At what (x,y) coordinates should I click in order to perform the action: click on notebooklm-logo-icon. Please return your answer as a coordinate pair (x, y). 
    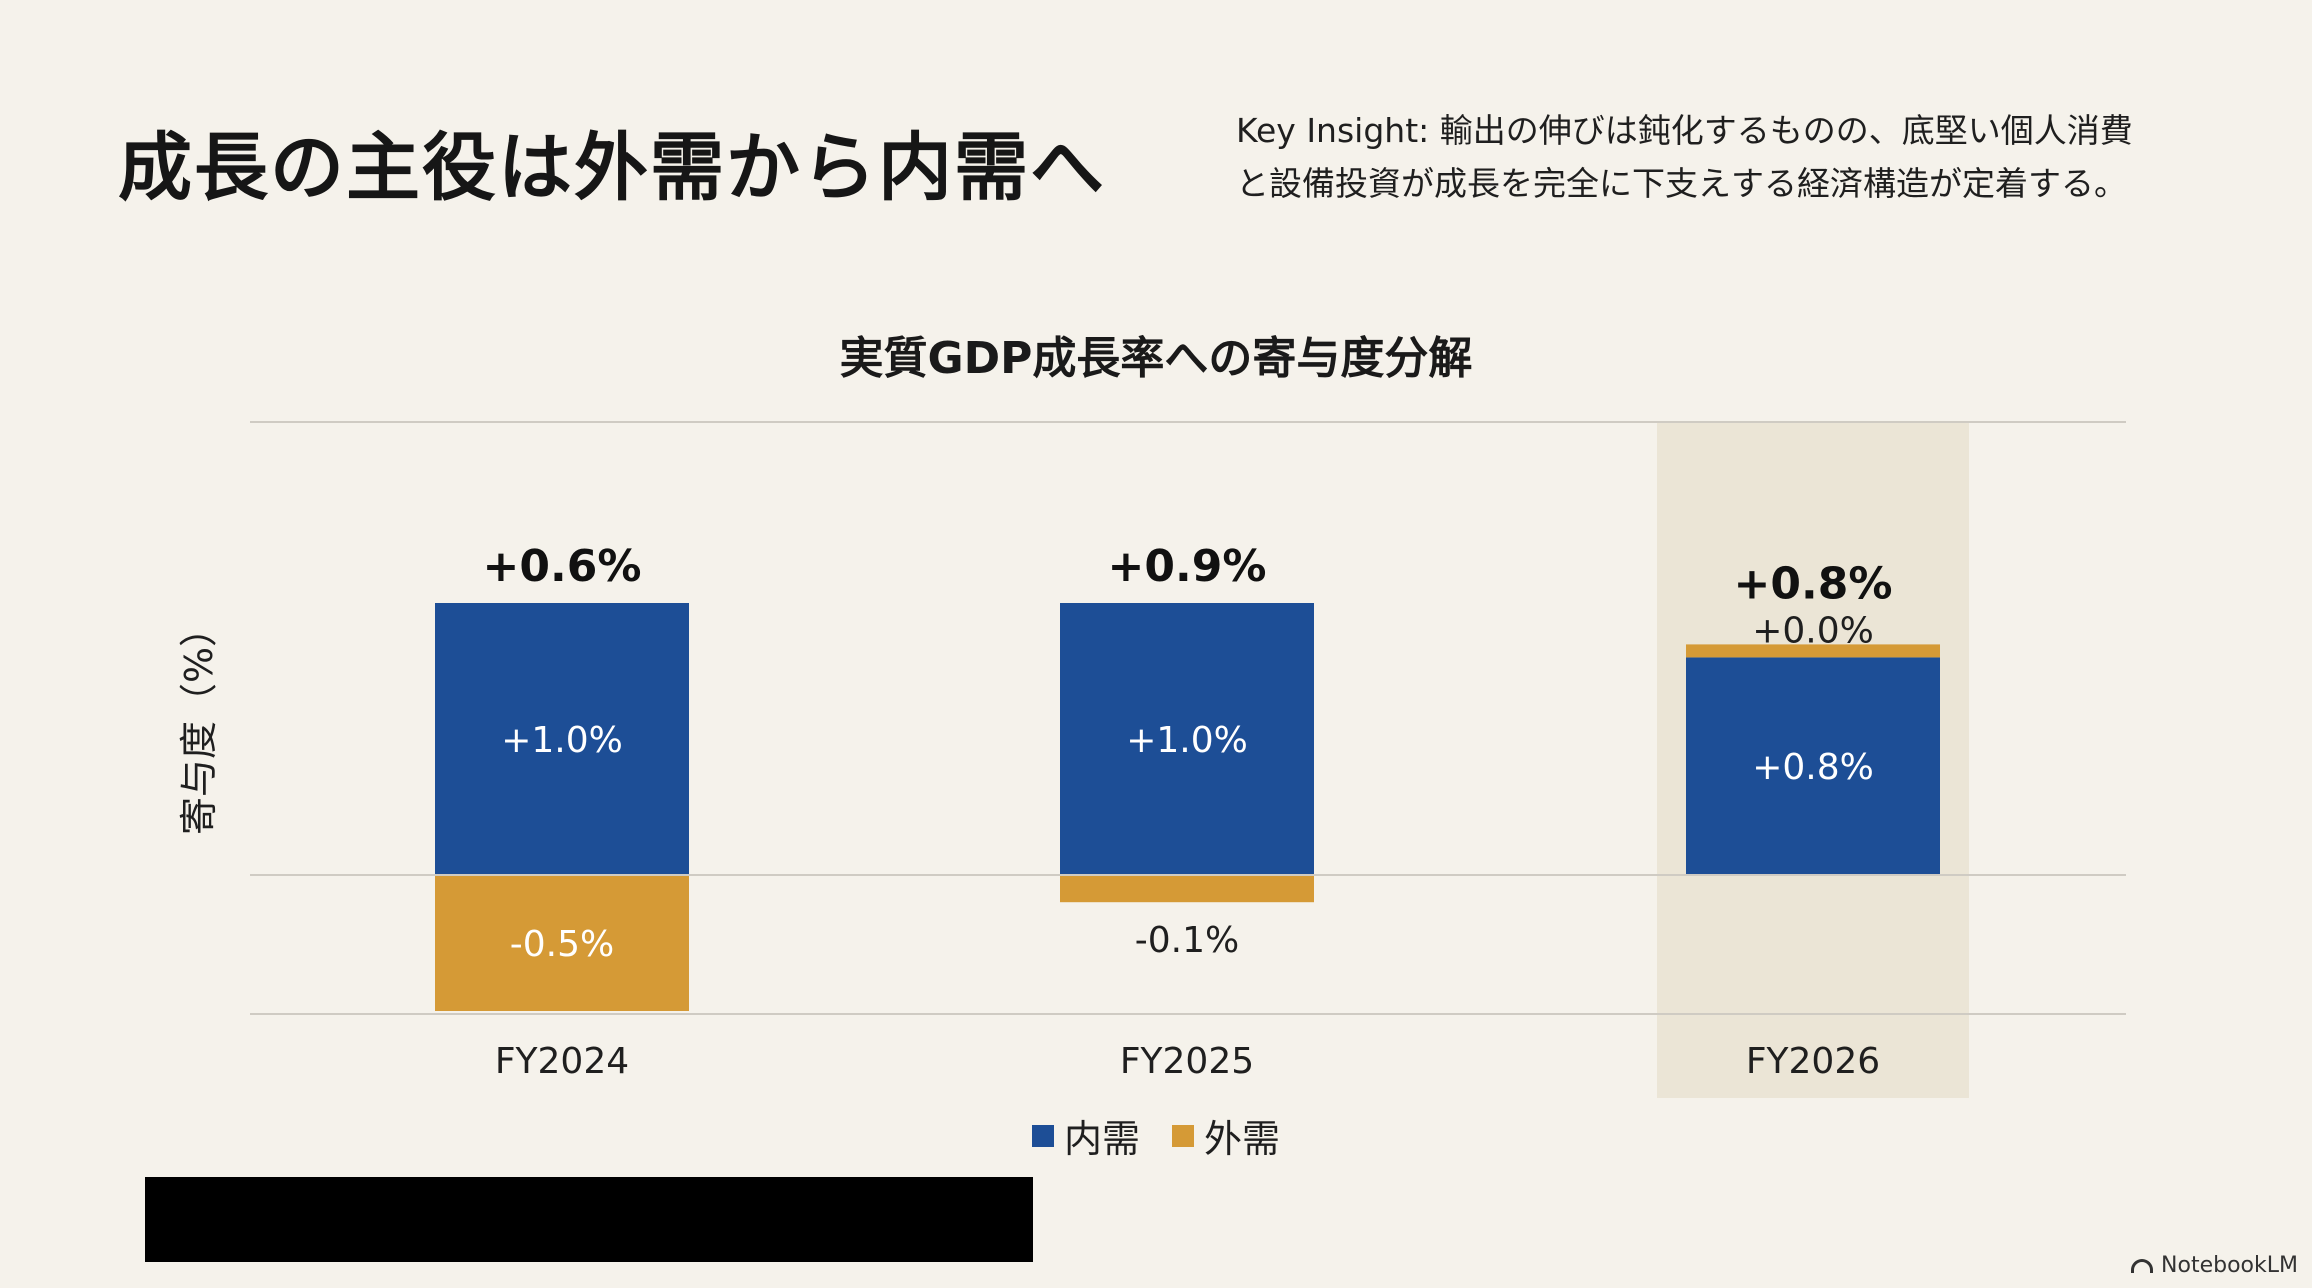
    Looking at the image, I should click on (2142, 1265).